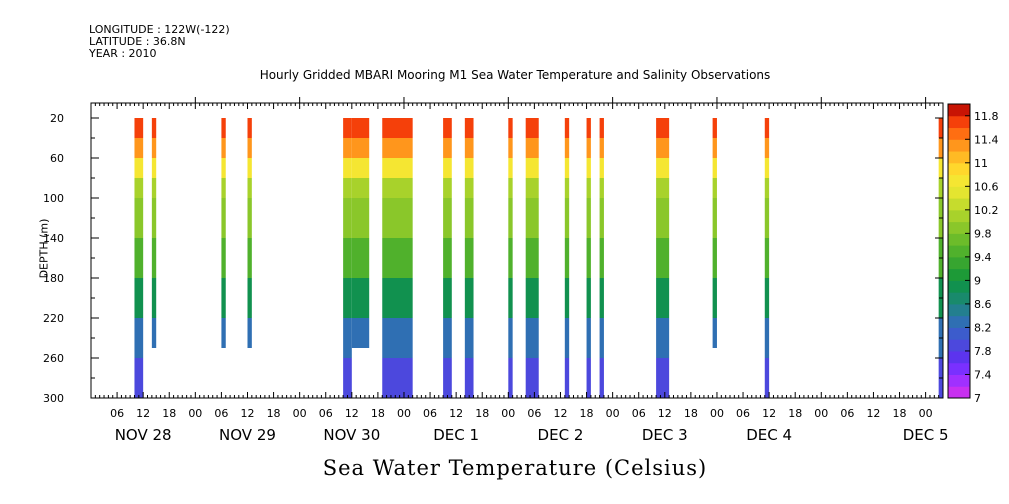  I want to click on y-tick-label: 220, so click(53, 318).